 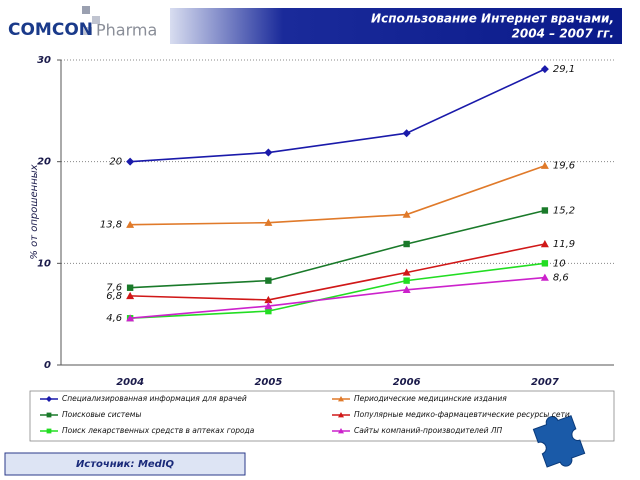 What do you see at coordinates (44, 60) in the screenshot?
I see `y-tick-label: 30` at bounding box center [44, 60].